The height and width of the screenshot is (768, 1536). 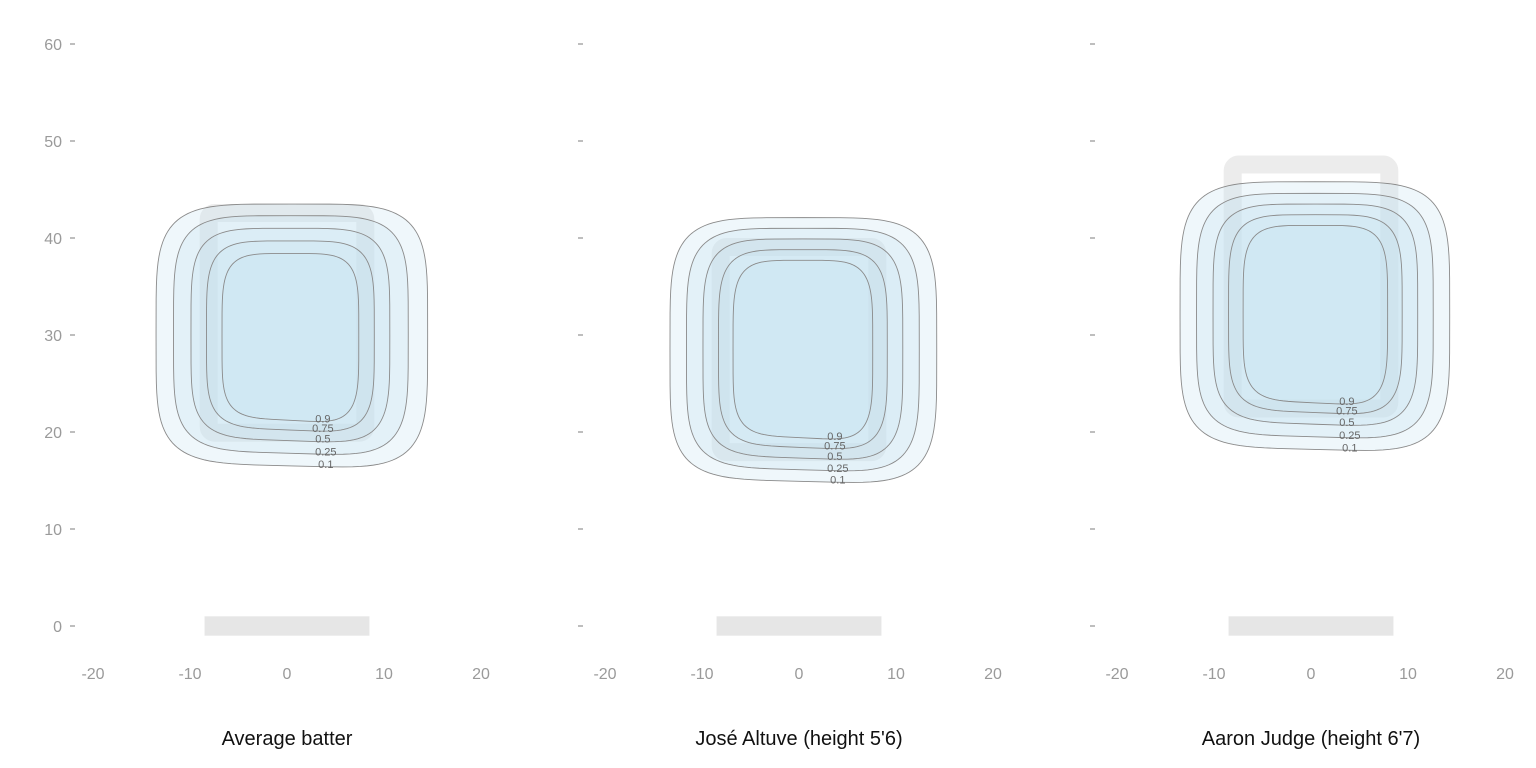 I want to click on y-tick-label: 30, so click(x=53, y=336).